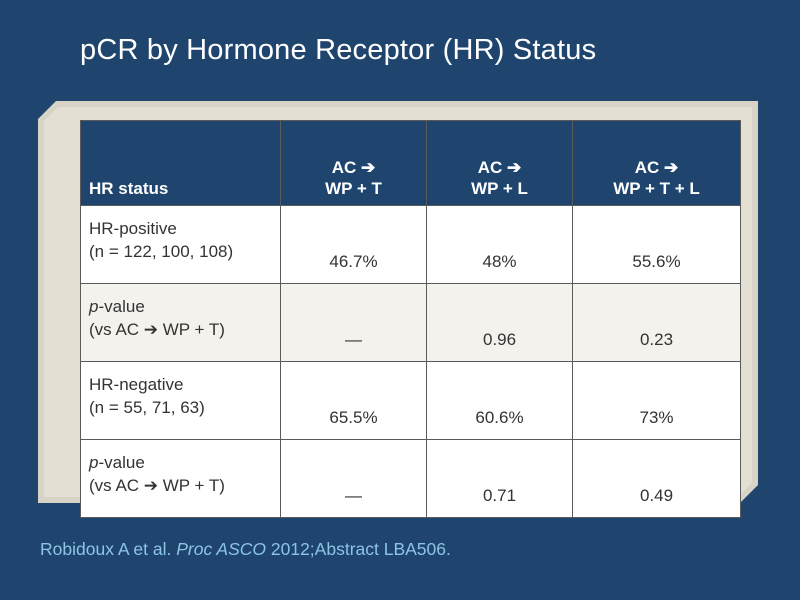 The width and height of the screenshot is (800, 600). I want to click on slide-title: pCR by Hormone Receptor (HR) Status, so click(338, 50).